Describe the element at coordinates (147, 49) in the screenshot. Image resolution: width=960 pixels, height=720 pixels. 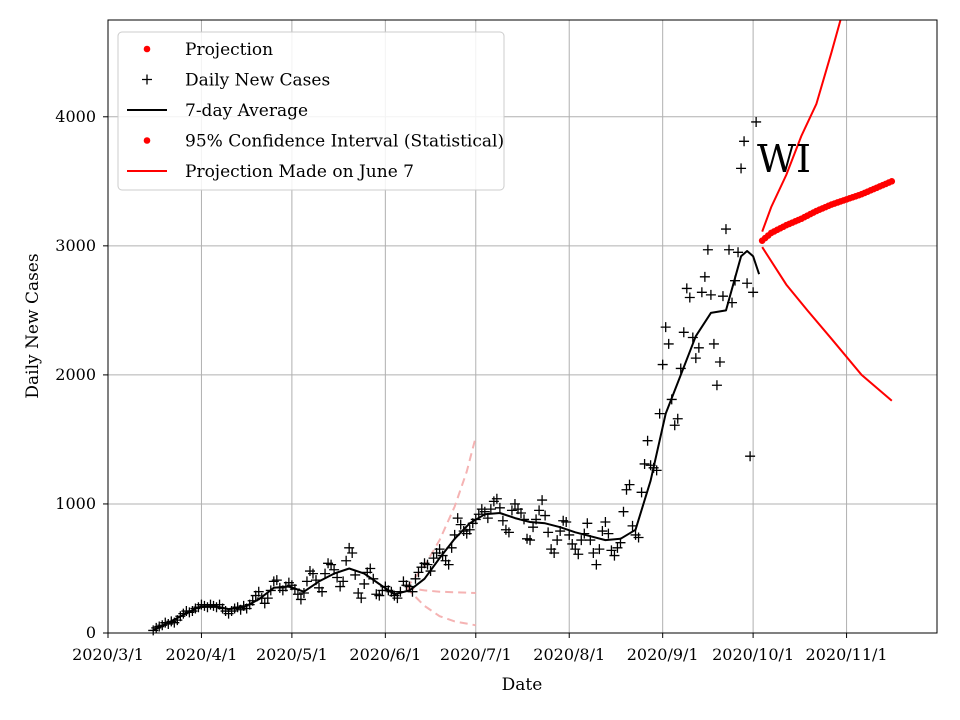
I see `legend-dot-marker` at that location.